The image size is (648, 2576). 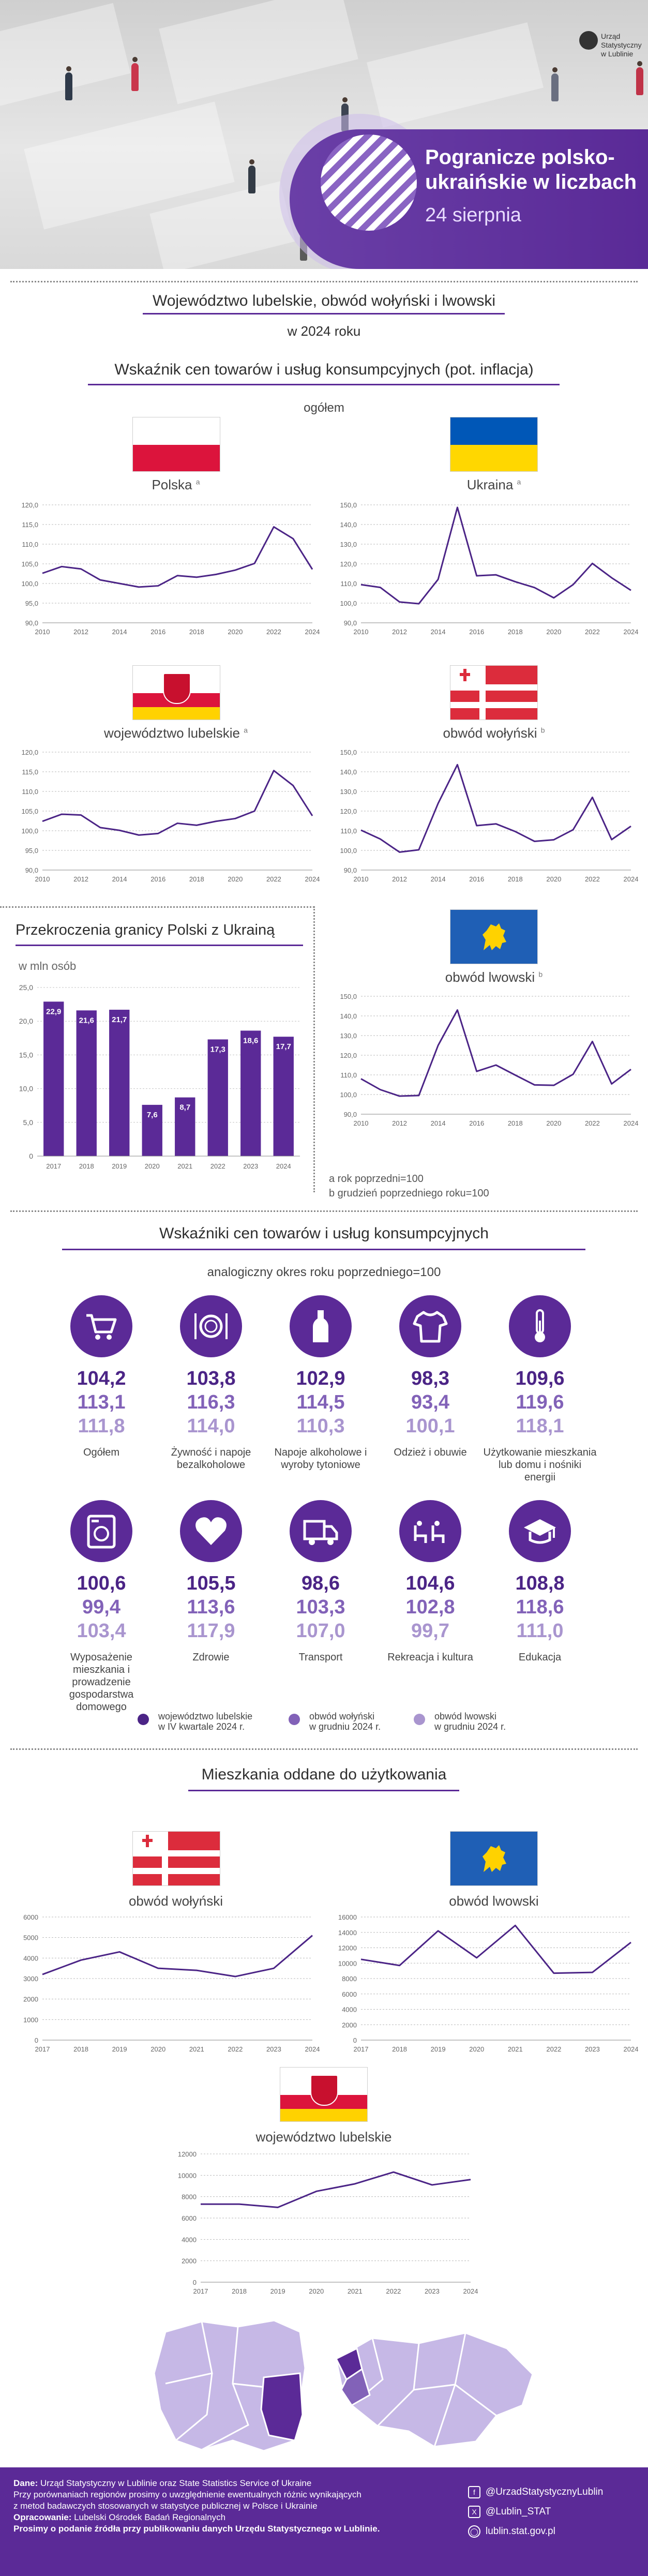 I want to click on flag-lviv, so click(x=494, y=936).